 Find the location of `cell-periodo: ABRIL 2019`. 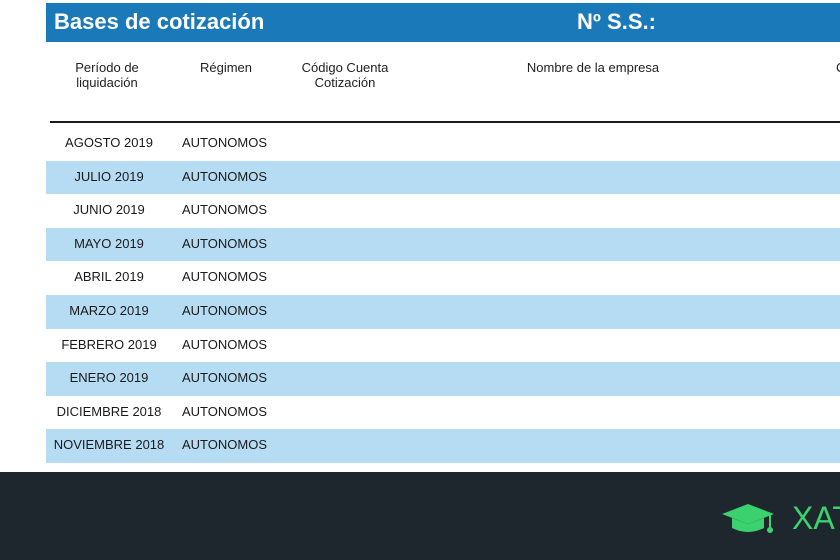

cell-periodo: ABRIL 2019 is located at coordinates (109, 277).